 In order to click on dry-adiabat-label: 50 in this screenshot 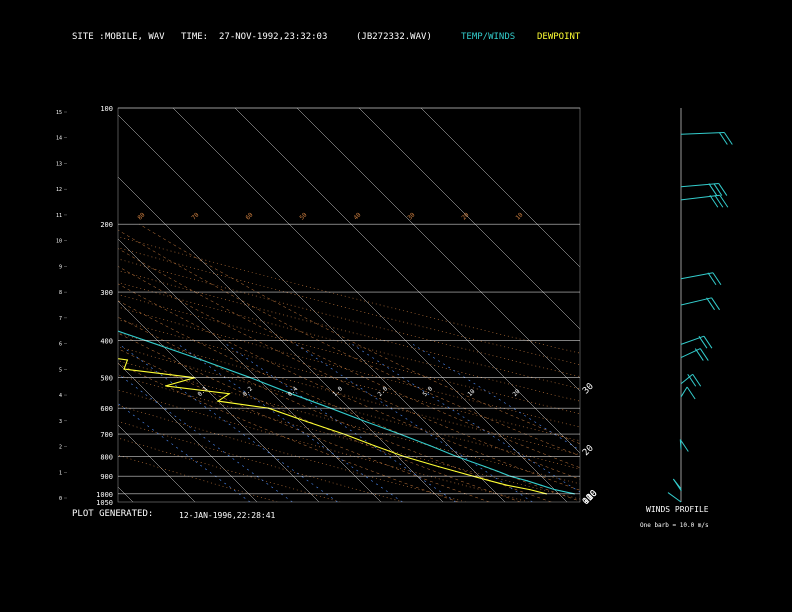, I will do `click(303, 216)`.